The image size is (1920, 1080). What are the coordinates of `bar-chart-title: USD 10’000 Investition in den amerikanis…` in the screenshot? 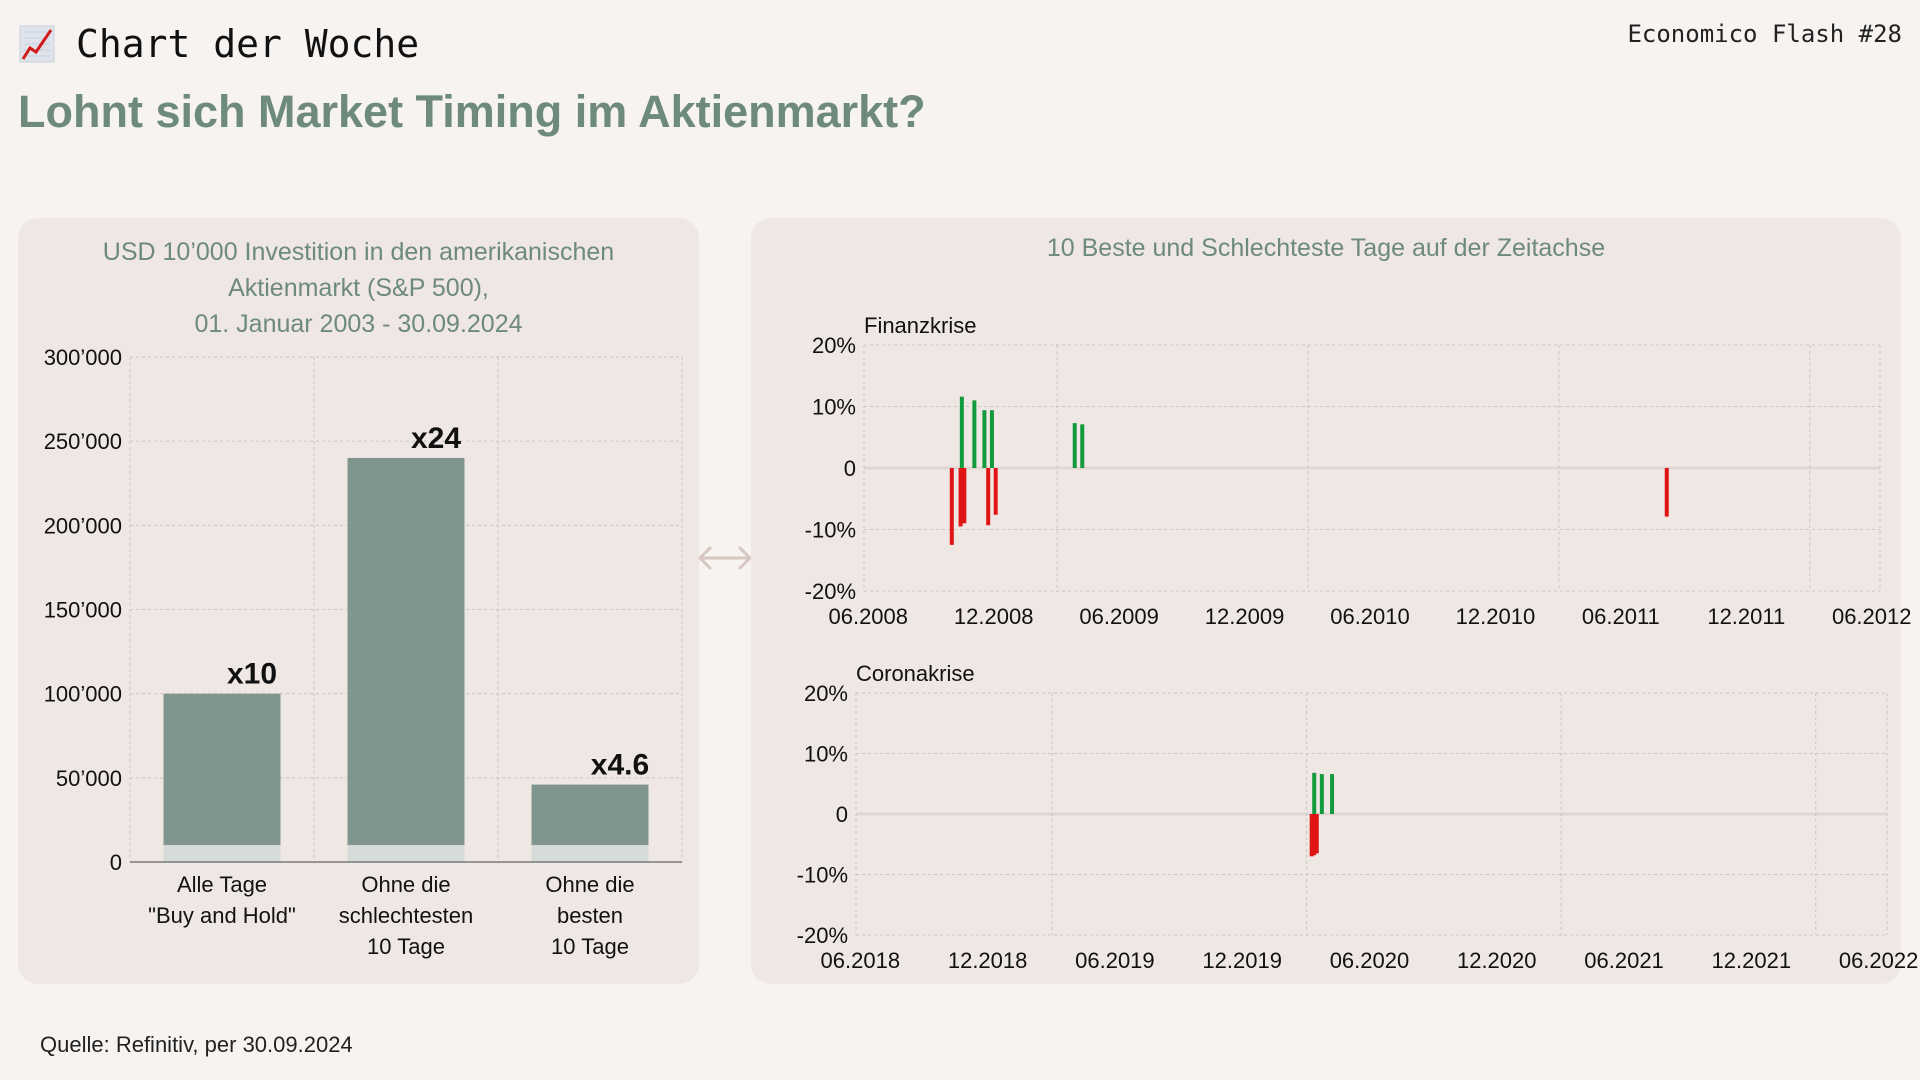 It's located at (358, 288).